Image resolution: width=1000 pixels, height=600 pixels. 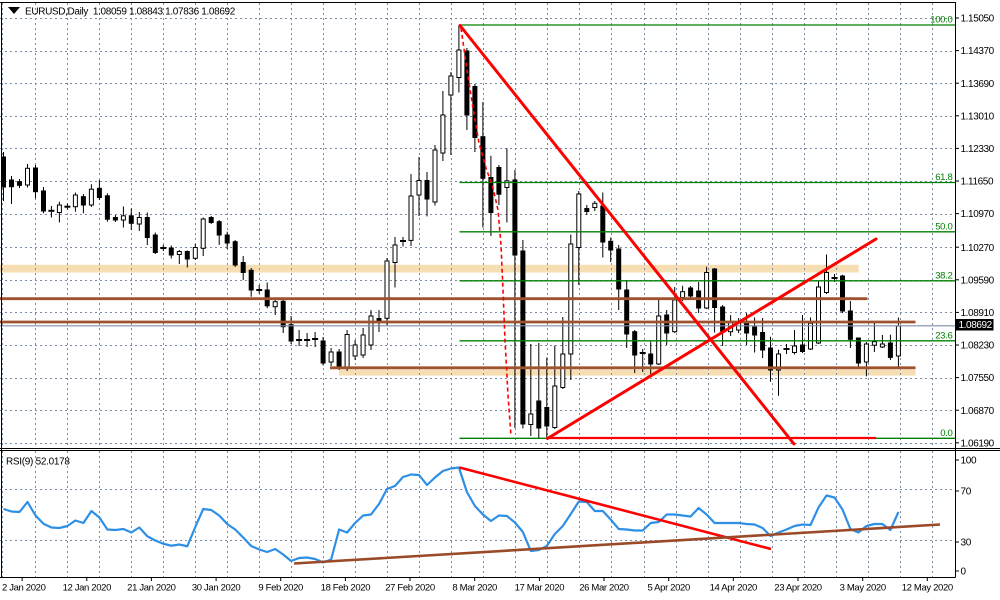 I want to click on svg-text: 18 Feb 2020, so click(x=346, y=588).